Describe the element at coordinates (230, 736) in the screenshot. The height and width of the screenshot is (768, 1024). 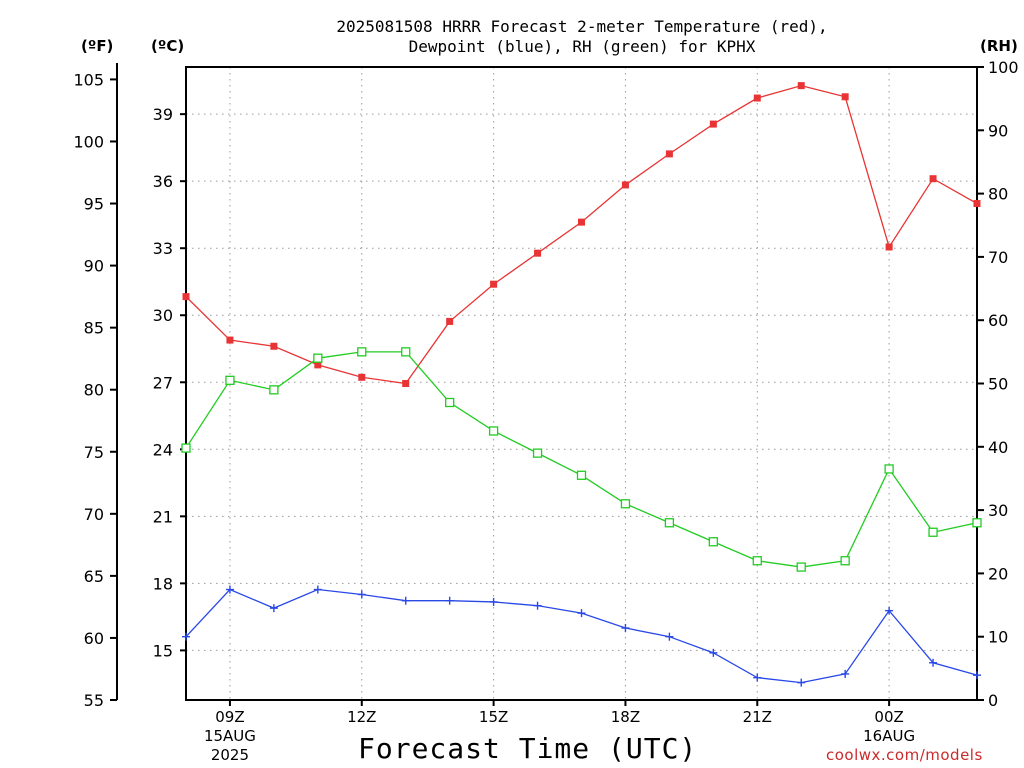
I see `x-tick-date-label: 15AUG` at that location.